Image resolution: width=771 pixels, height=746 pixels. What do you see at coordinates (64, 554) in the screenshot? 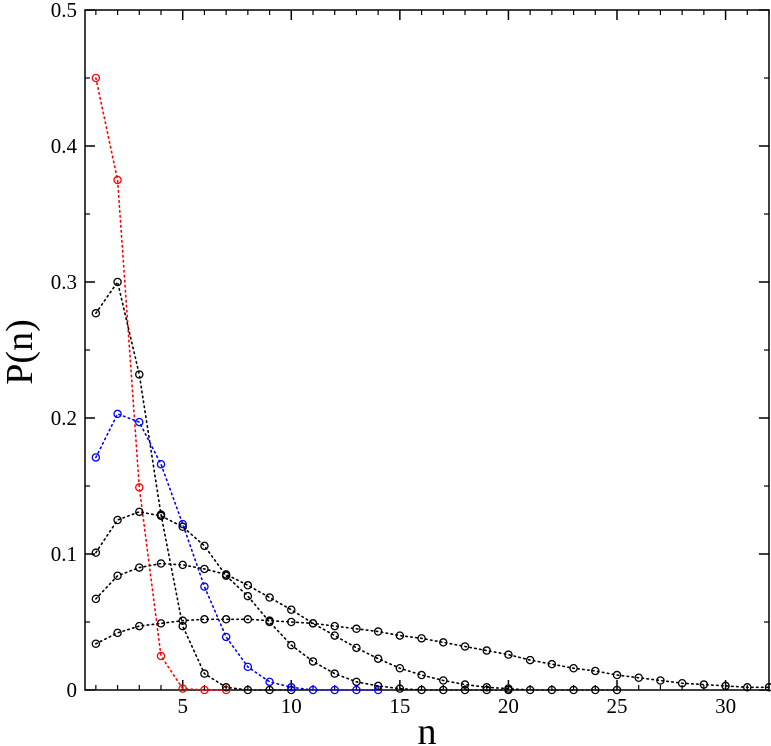
I see `y-tick-label: 0.1` at bounding box center [64, 554].